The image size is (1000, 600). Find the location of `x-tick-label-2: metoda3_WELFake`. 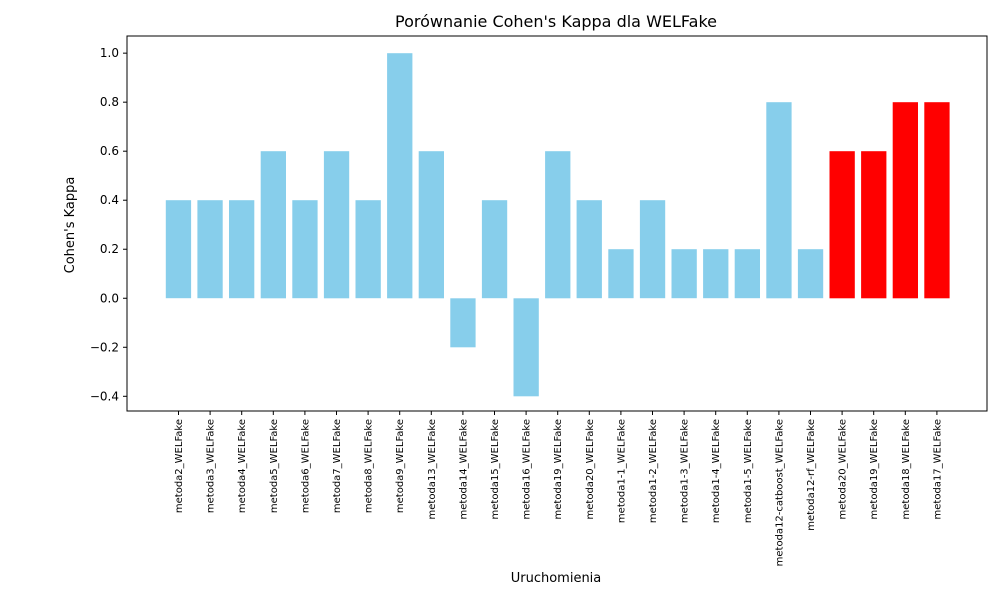

x-tick-label-2: metoda3_WELFake is located at coordinates (211, 466).